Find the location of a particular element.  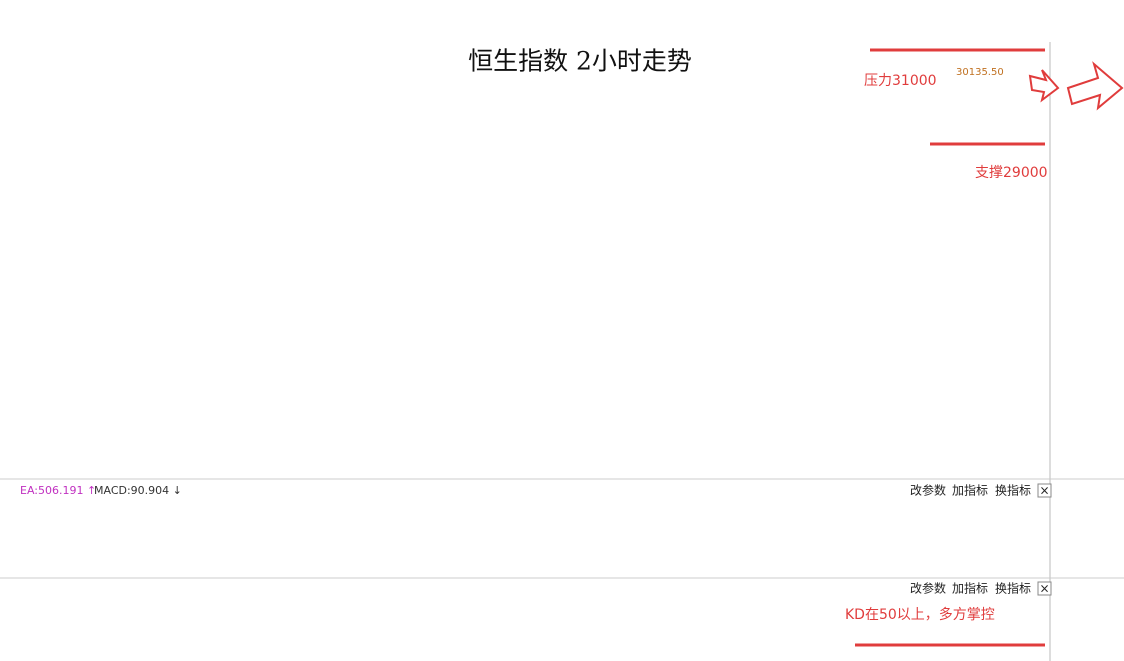

macd-header: MACD:90.904 ↓ is located at coordinates (138, 490).